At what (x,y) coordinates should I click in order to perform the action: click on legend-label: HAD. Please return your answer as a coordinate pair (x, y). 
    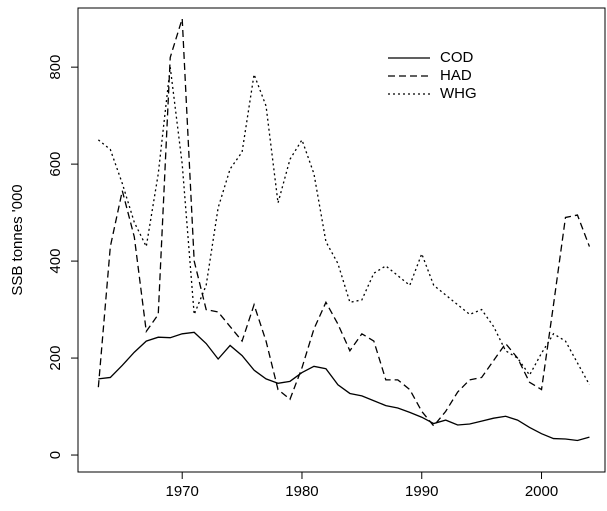
    Looking at the image, I should click on (456, 75).